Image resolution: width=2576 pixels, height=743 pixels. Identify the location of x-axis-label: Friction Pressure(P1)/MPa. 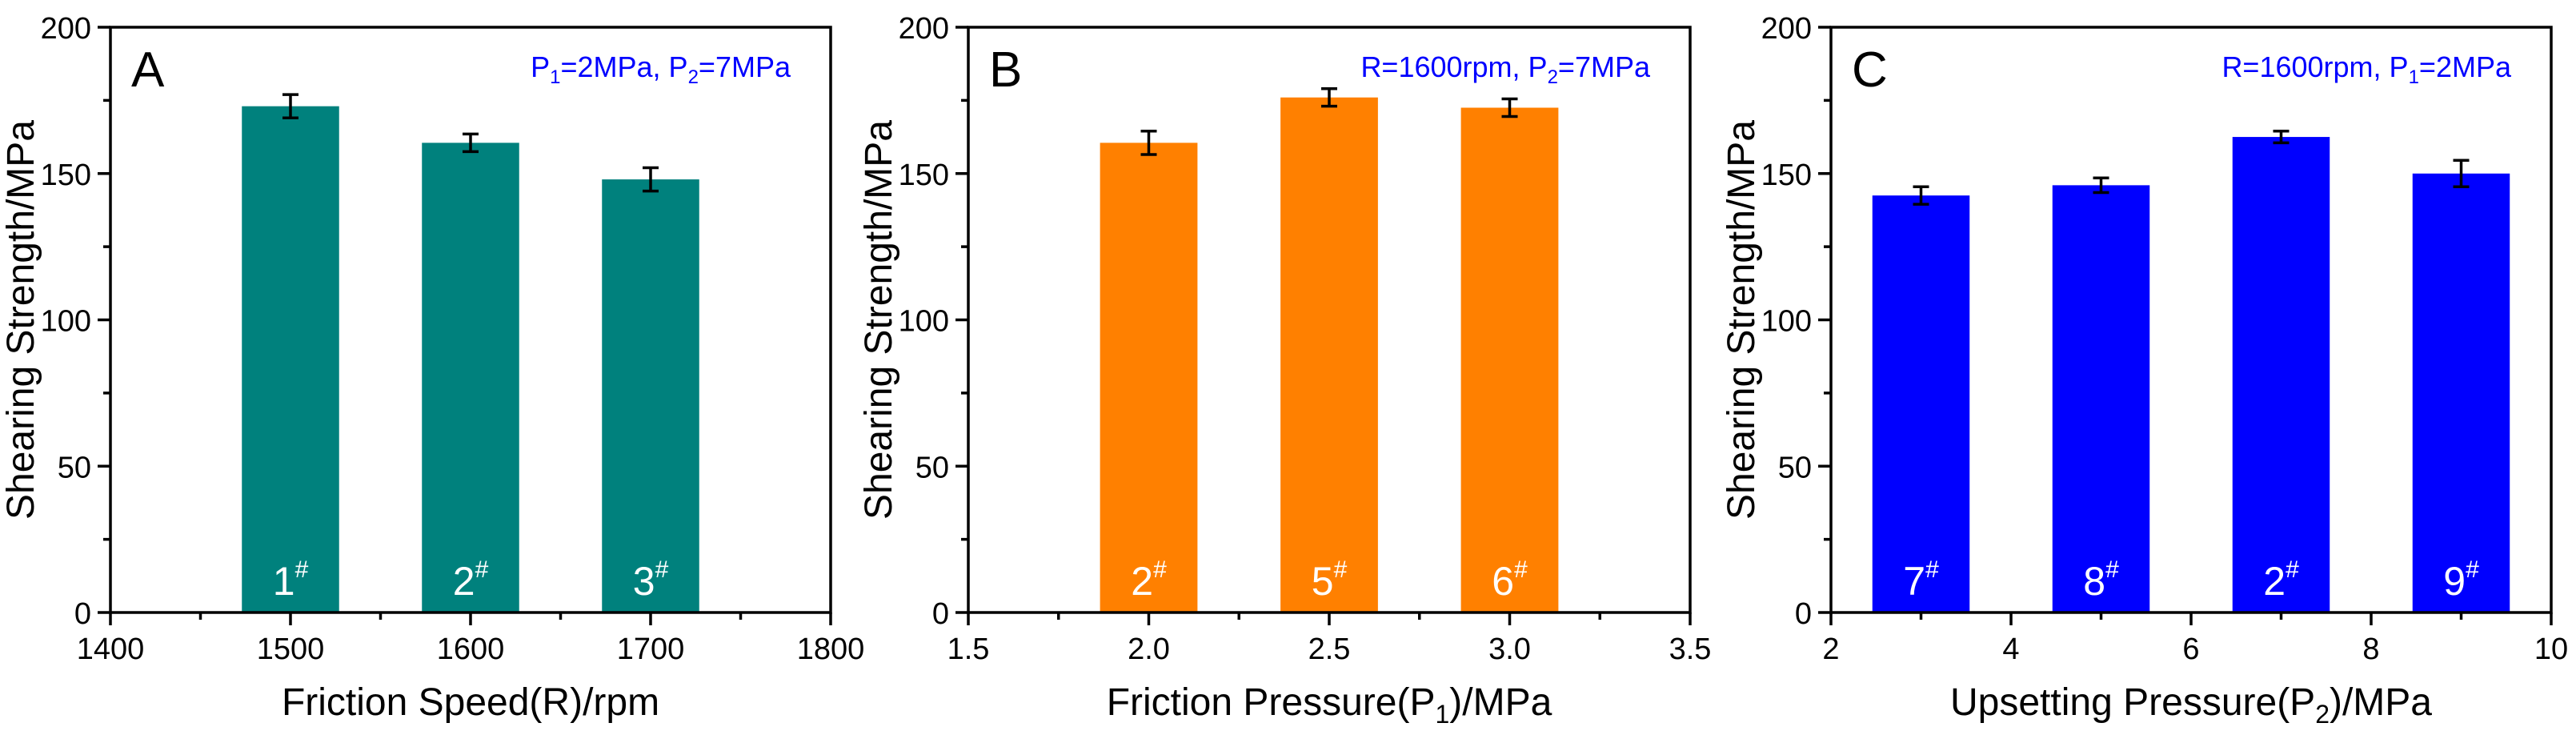
(1329, 705).